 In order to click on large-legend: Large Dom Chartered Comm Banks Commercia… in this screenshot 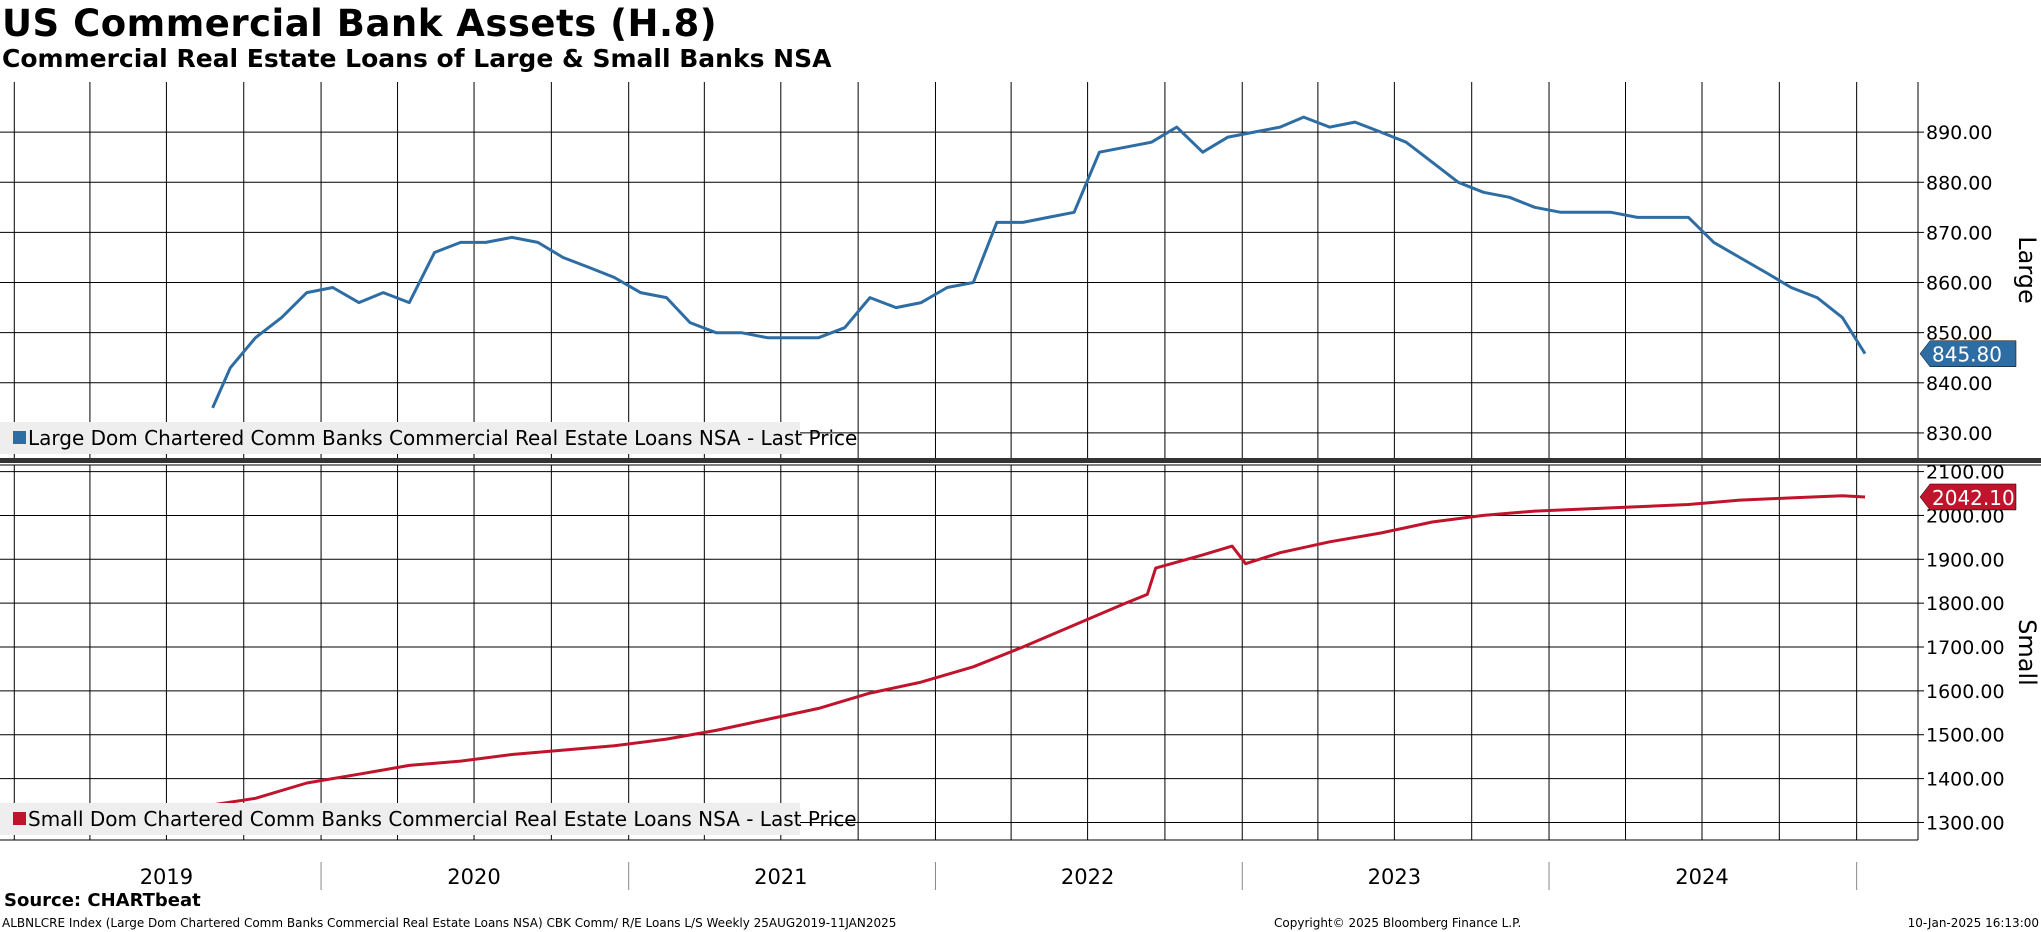, I will do `click(428, 438)`.